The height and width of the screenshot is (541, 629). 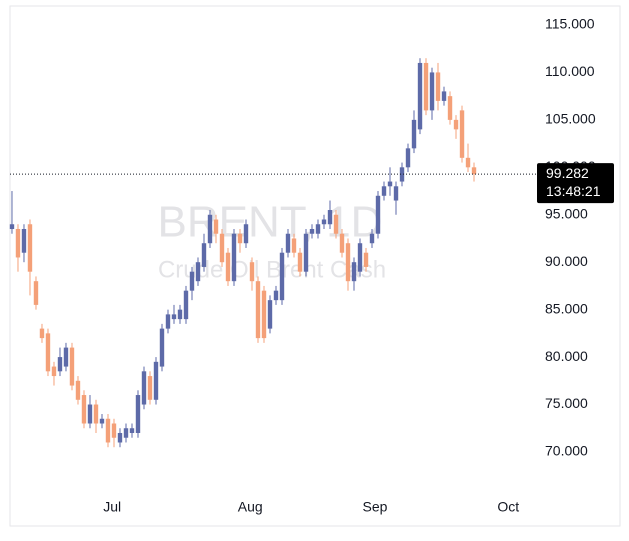 I want to click on x-tick-label: Oct, so click(x=508, y=507).